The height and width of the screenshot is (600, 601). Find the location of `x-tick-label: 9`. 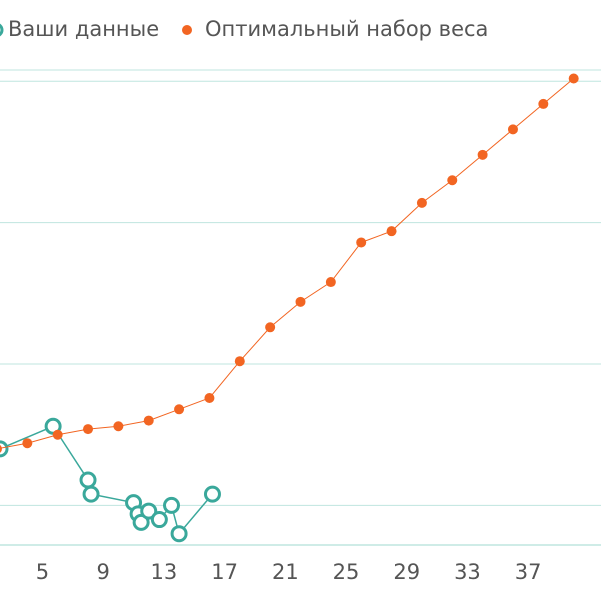

x-tick-label: 9 is located at coordinates (103, 572).